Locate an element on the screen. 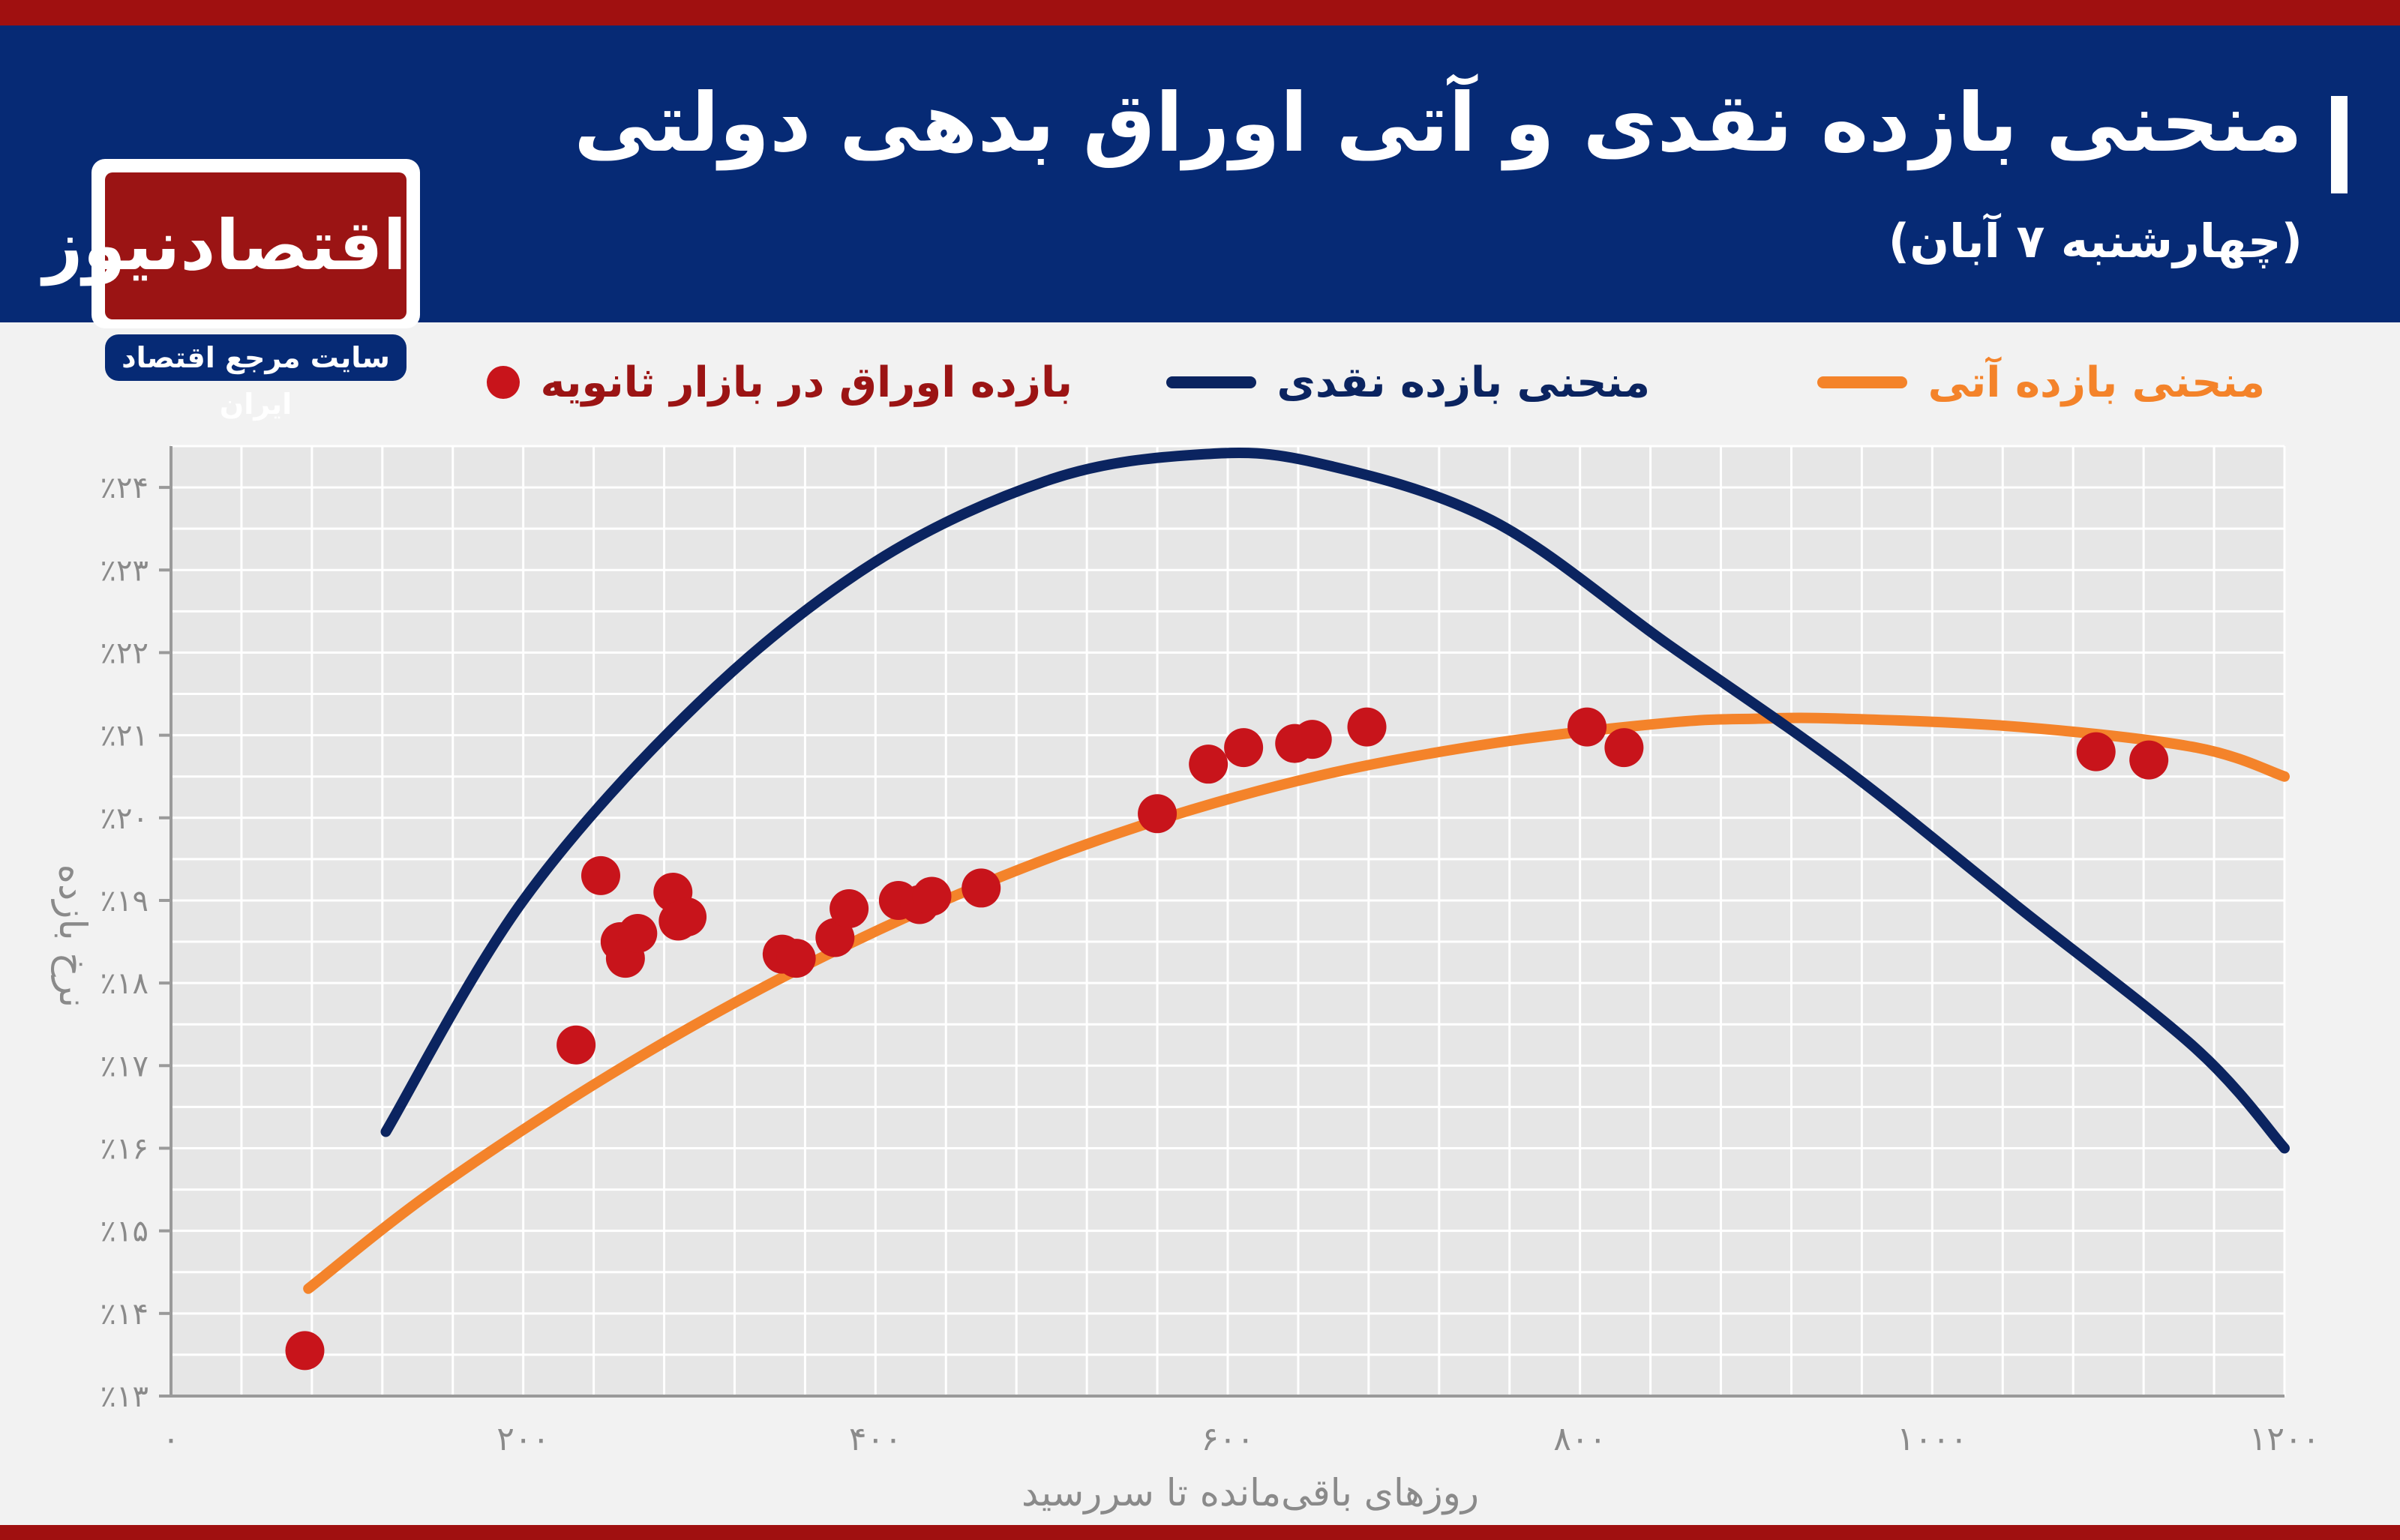 Image resolution: width=2400 pixels, height=1540 pixels. y-tick-label: ٪۱۴ is located at coordinates (124, 1314).